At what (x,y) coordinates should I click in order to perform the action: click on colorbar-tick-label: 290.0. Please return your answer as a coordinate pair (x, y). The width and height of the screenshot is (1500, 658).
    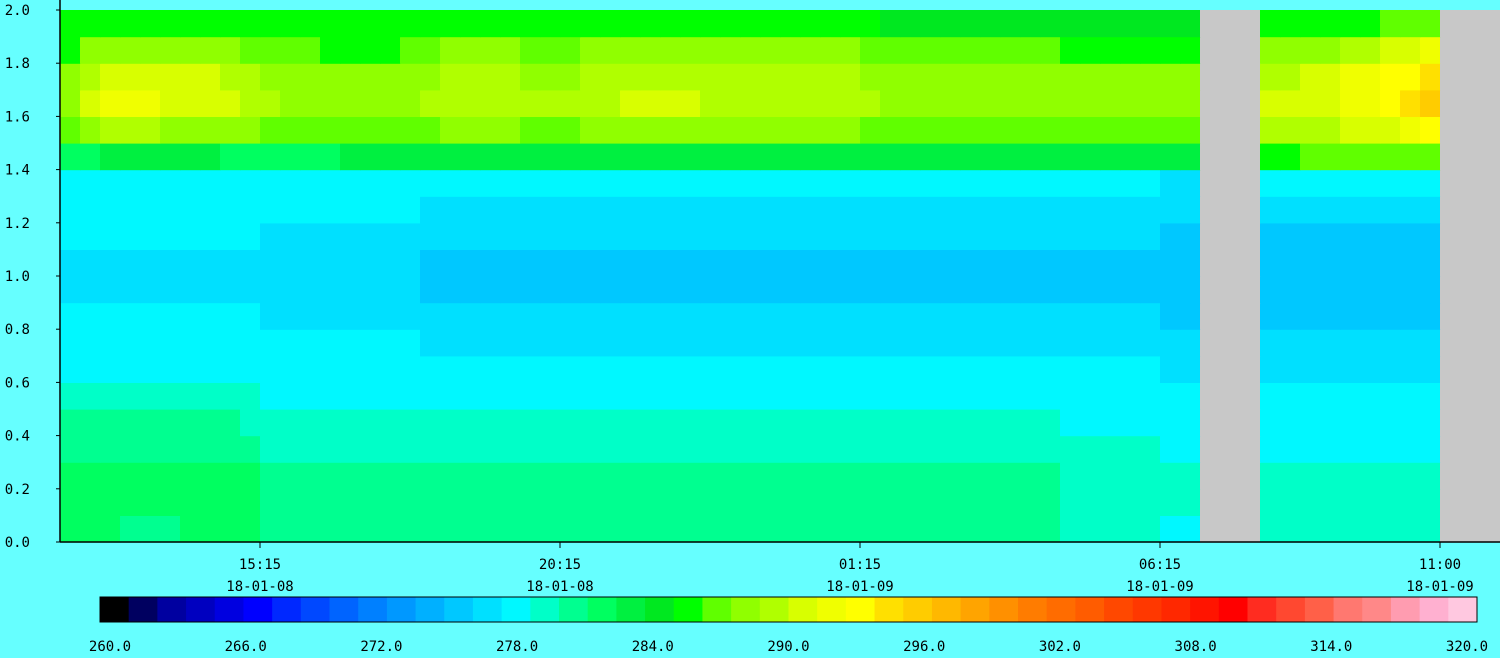
    Looking at the image, I should click on (788, 647).